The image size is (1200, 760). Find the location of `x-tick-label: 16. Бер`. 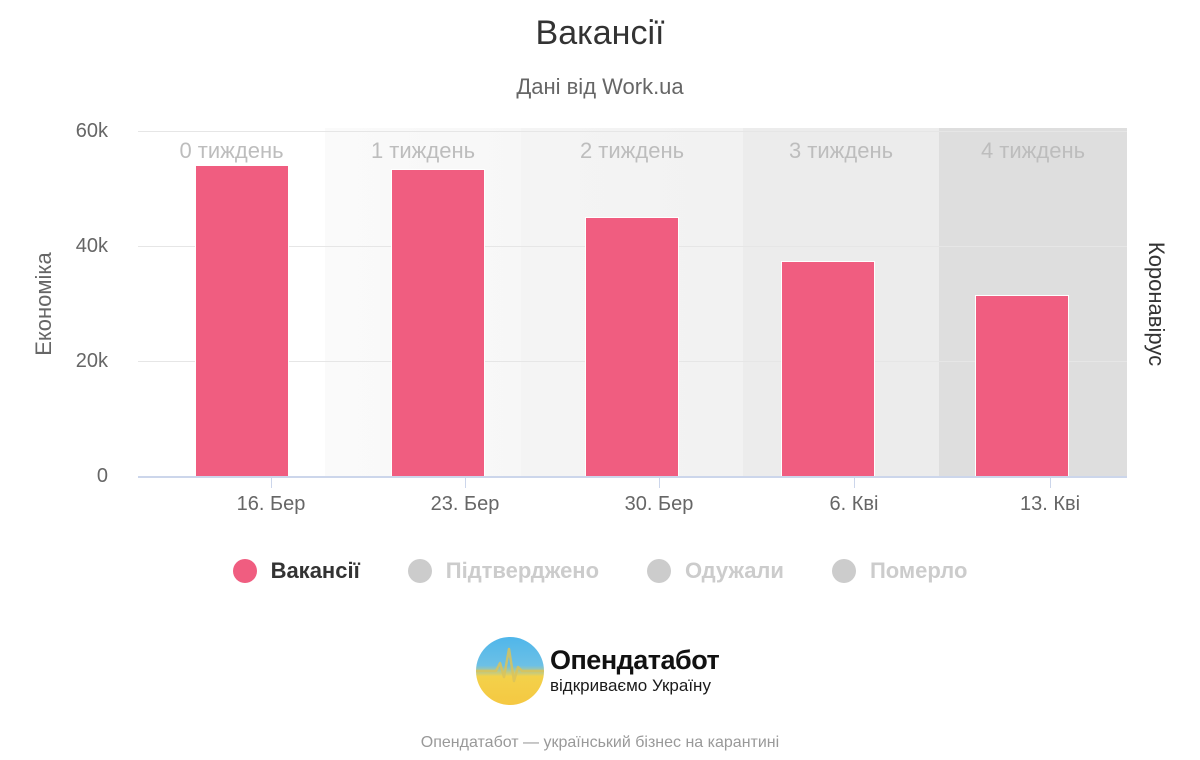

x-tick-label: 16. Бер is located at coordinates (271, 504).